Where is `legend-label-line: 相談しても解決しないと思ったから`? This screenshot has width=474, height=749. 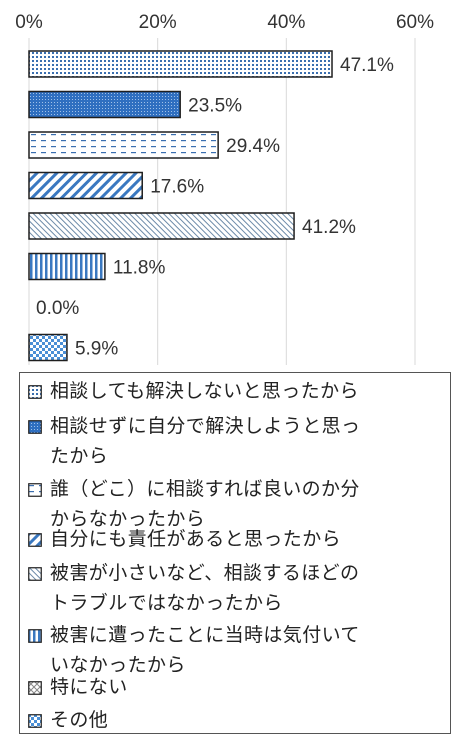
legend-label-line: 相談しても解決しないと思ったから is located at coordinates (204, 391).